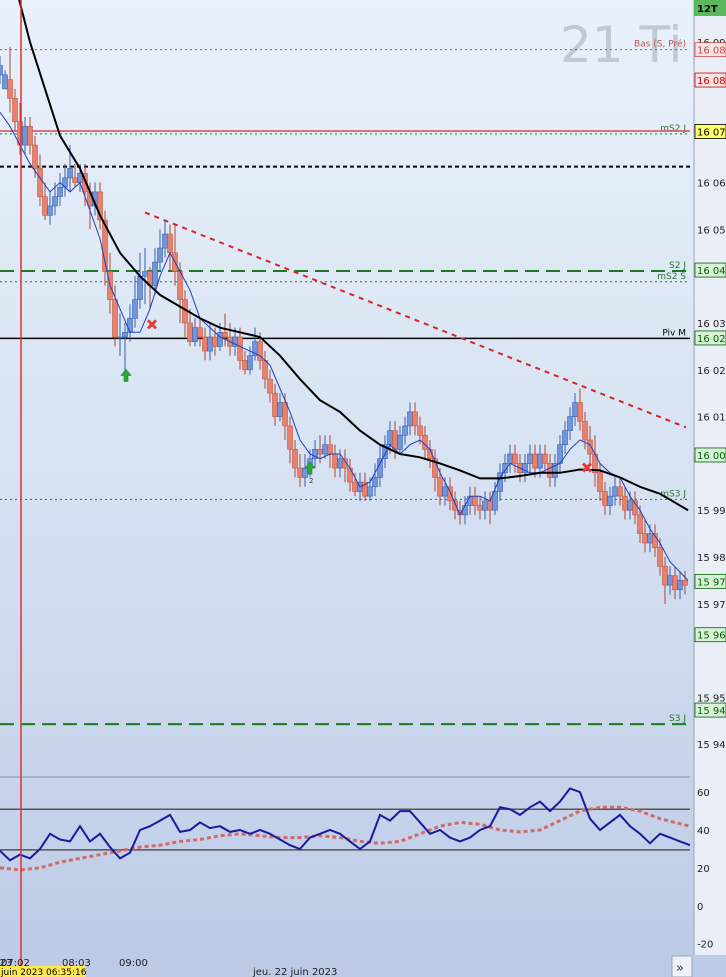  I want to click on price-tag-label: 16 041, so click(711, 271).